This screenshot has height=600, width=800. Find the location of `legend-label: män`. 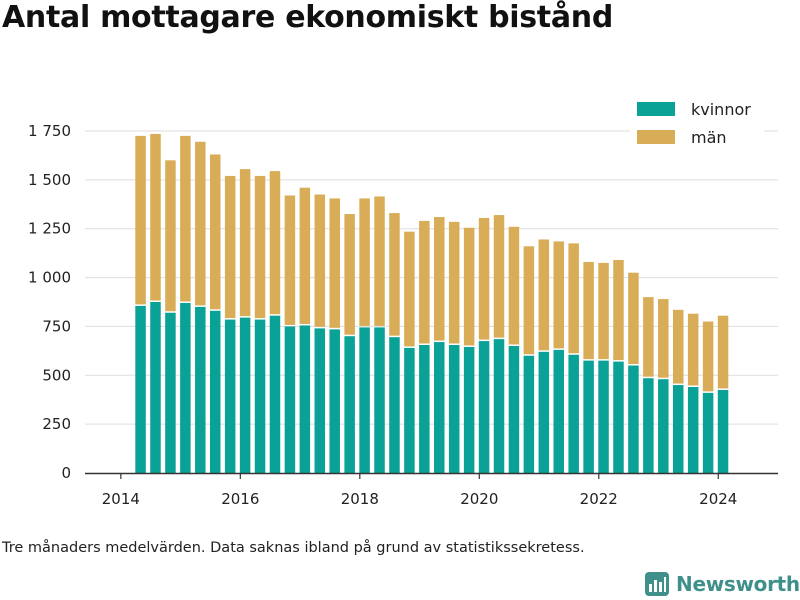

legend-label: män is located at coordinates (709, 137).